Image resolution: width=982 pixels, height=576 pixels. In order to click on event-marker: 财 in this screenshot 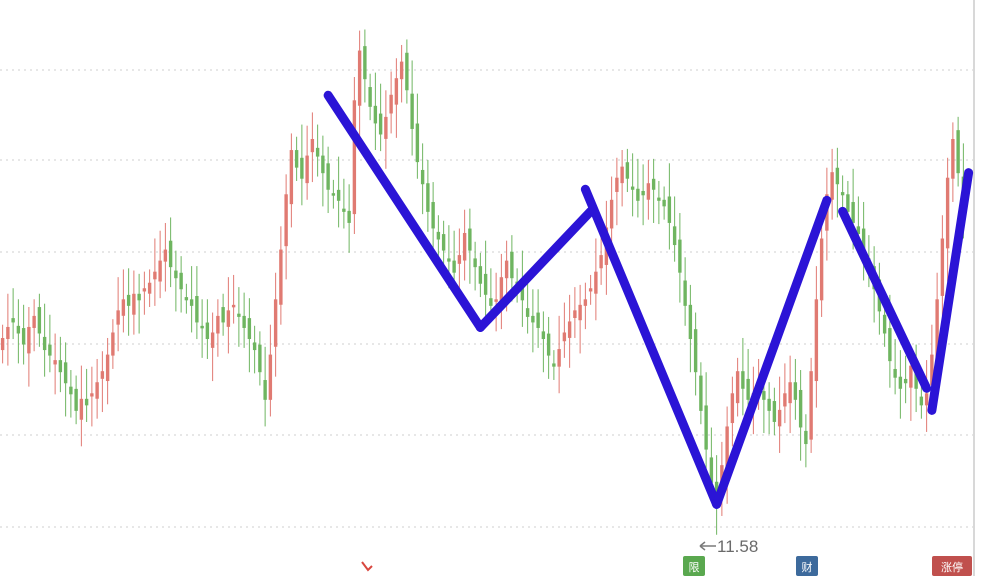, I will do `click(807, 566)`.